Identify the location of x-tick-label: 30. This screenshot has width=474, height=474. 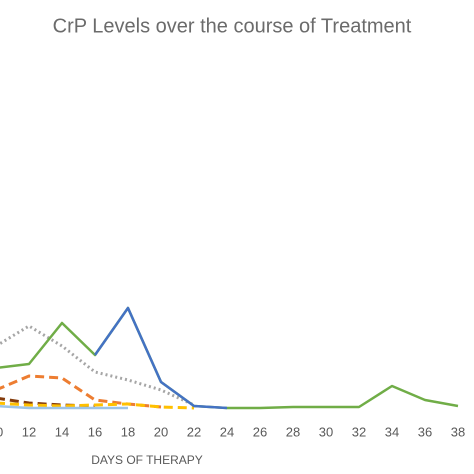
(326, 431).